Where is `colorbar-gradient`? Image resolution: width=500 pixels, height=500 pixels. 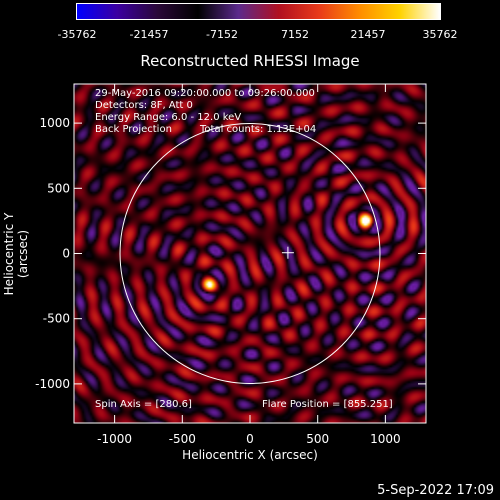 colorbar-gradient is located at coordinates (258, 11).